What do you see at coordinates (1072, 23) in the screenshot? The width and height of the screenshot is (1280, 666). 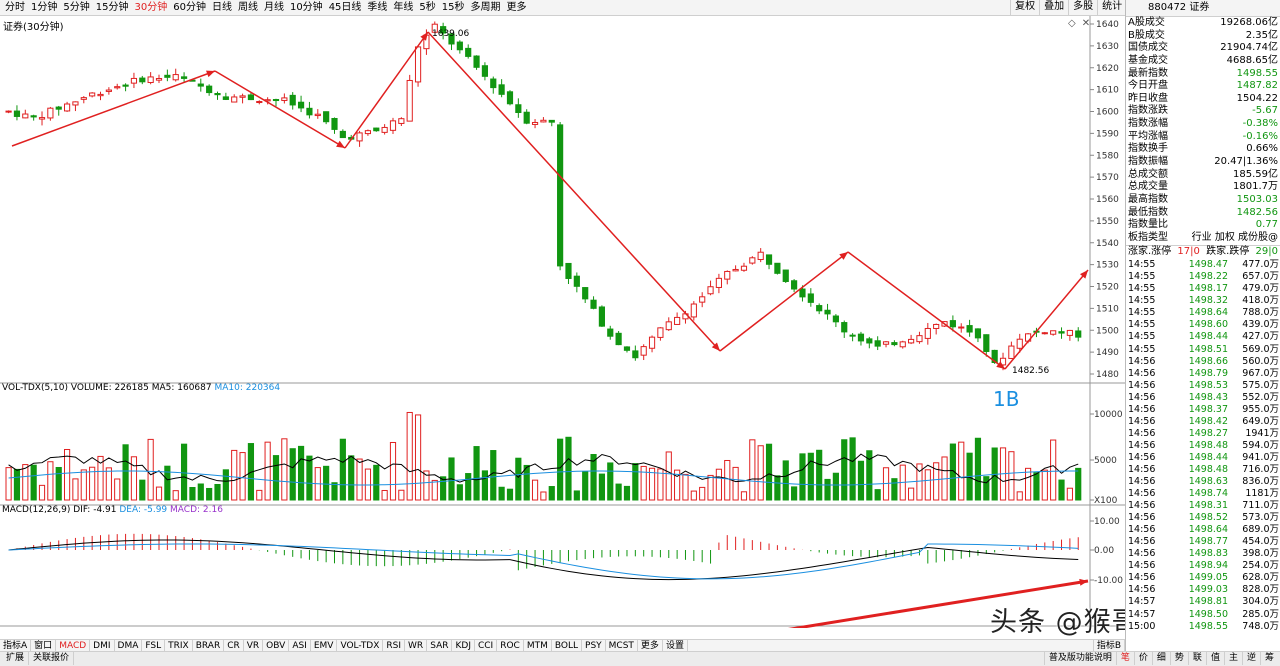 I see `diamond-icon: ◇` at bounding box center [1072, 23].